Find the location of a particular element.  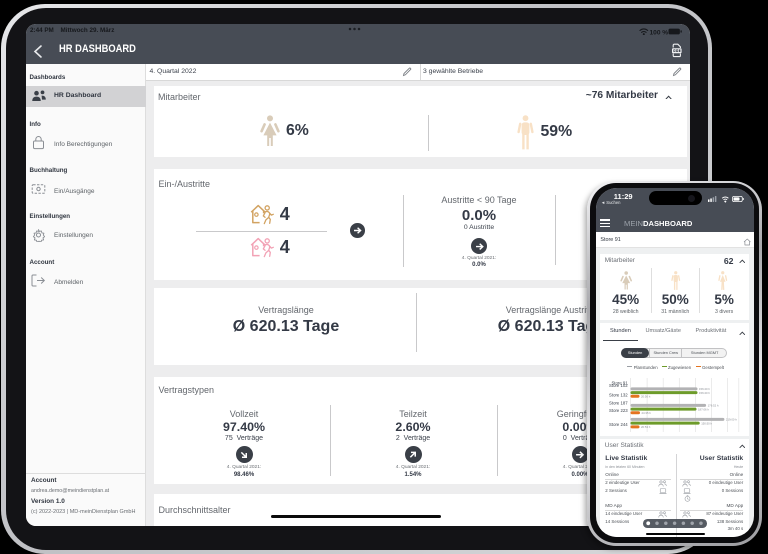

svg-text: Store 102 is located at coordinates (618, 385).